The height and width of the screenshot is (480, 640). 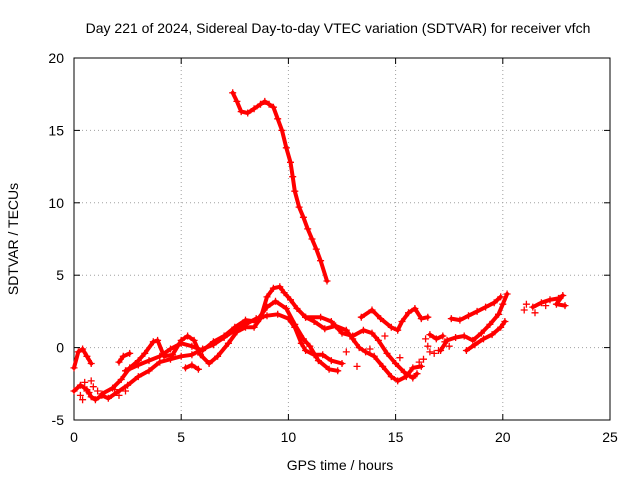 What do you see at coordinates (58, 420) in the screenshot?
I see `y-tick-label: -5` at bounding box center [58, 420].